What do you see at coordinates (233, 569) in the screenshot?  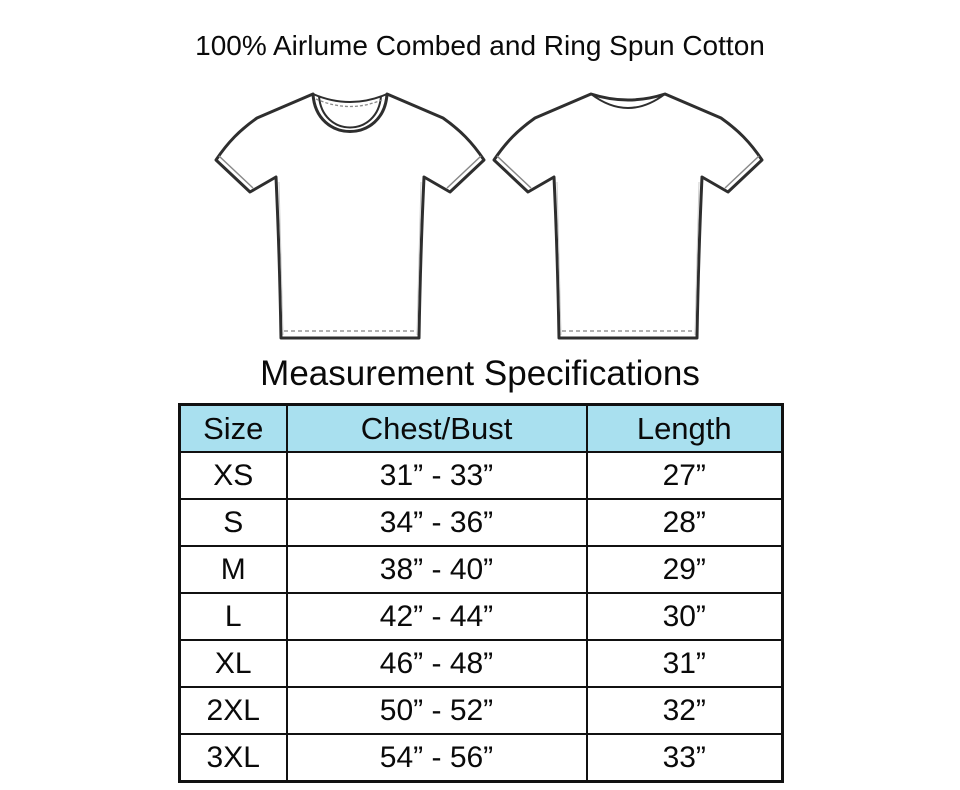 I see `size-cell: M` at bounding box center [233, 569].